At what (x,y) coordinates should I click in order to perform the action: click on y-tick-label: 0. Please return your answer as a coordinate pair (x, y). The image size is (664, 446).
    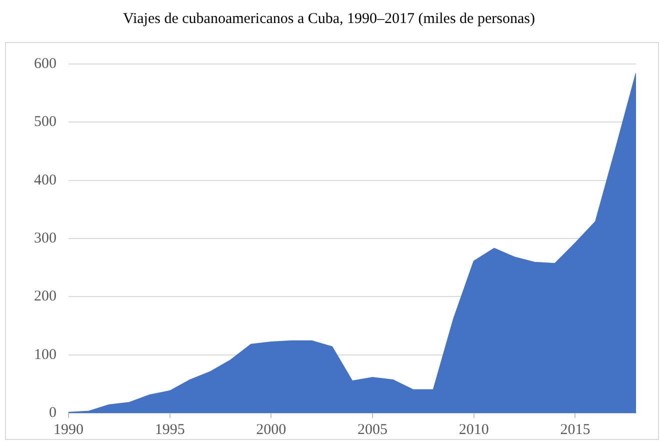
    Looking at the image, I should click on (52, 412).